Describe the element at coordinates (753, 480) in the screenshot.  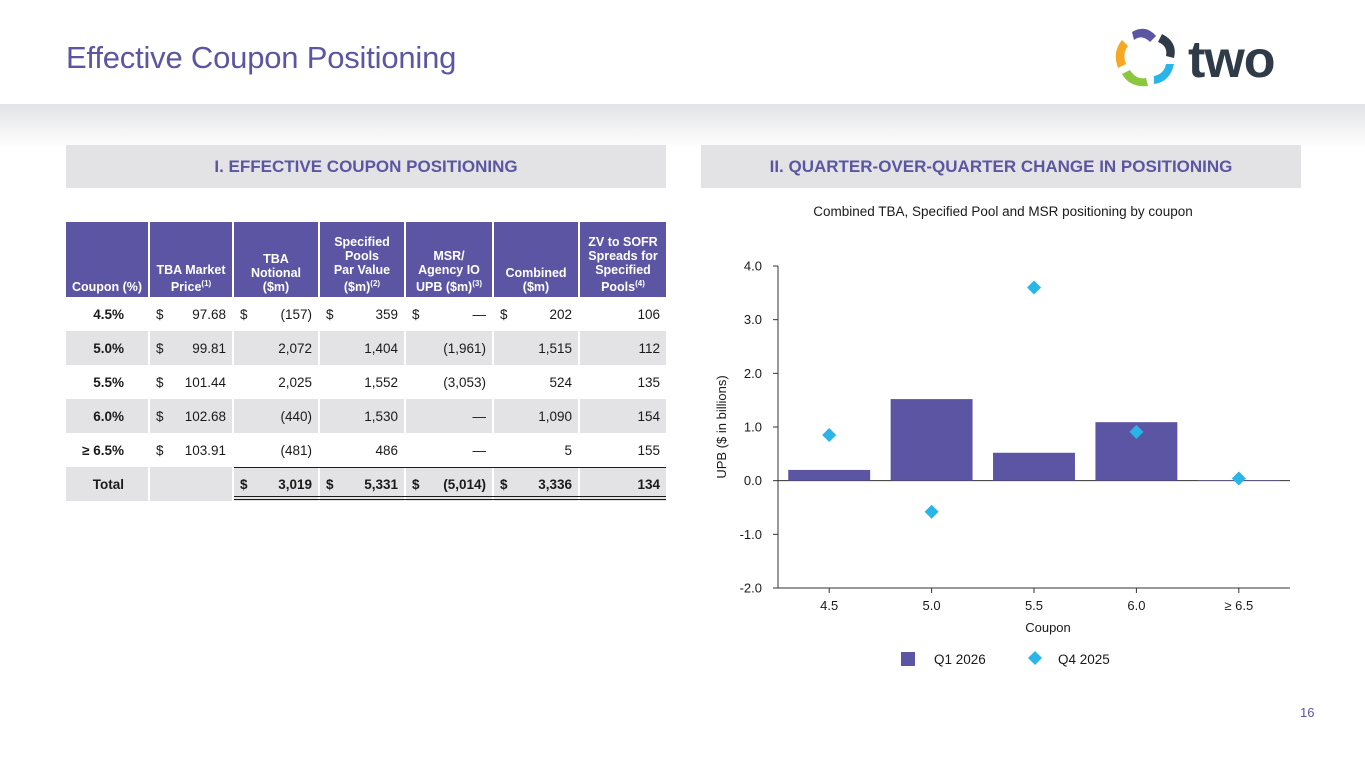
I see `y-tick-label: 0.0` at that location.